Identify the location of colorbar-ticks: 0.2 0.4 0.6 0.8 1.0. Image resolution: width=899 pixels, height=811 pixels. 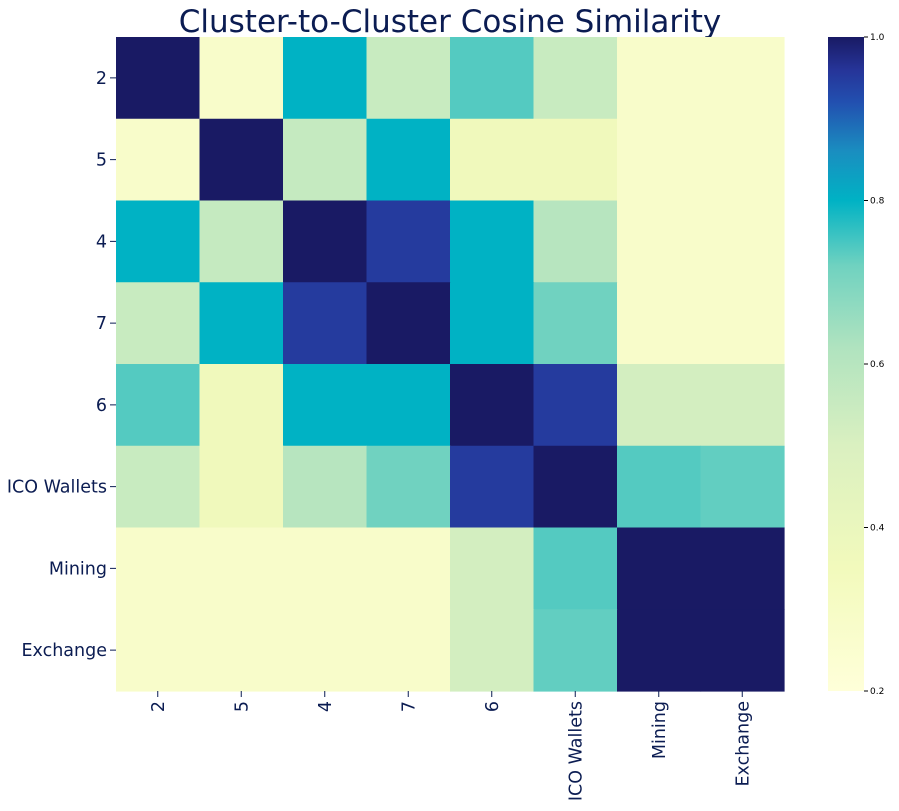
(874, 365).